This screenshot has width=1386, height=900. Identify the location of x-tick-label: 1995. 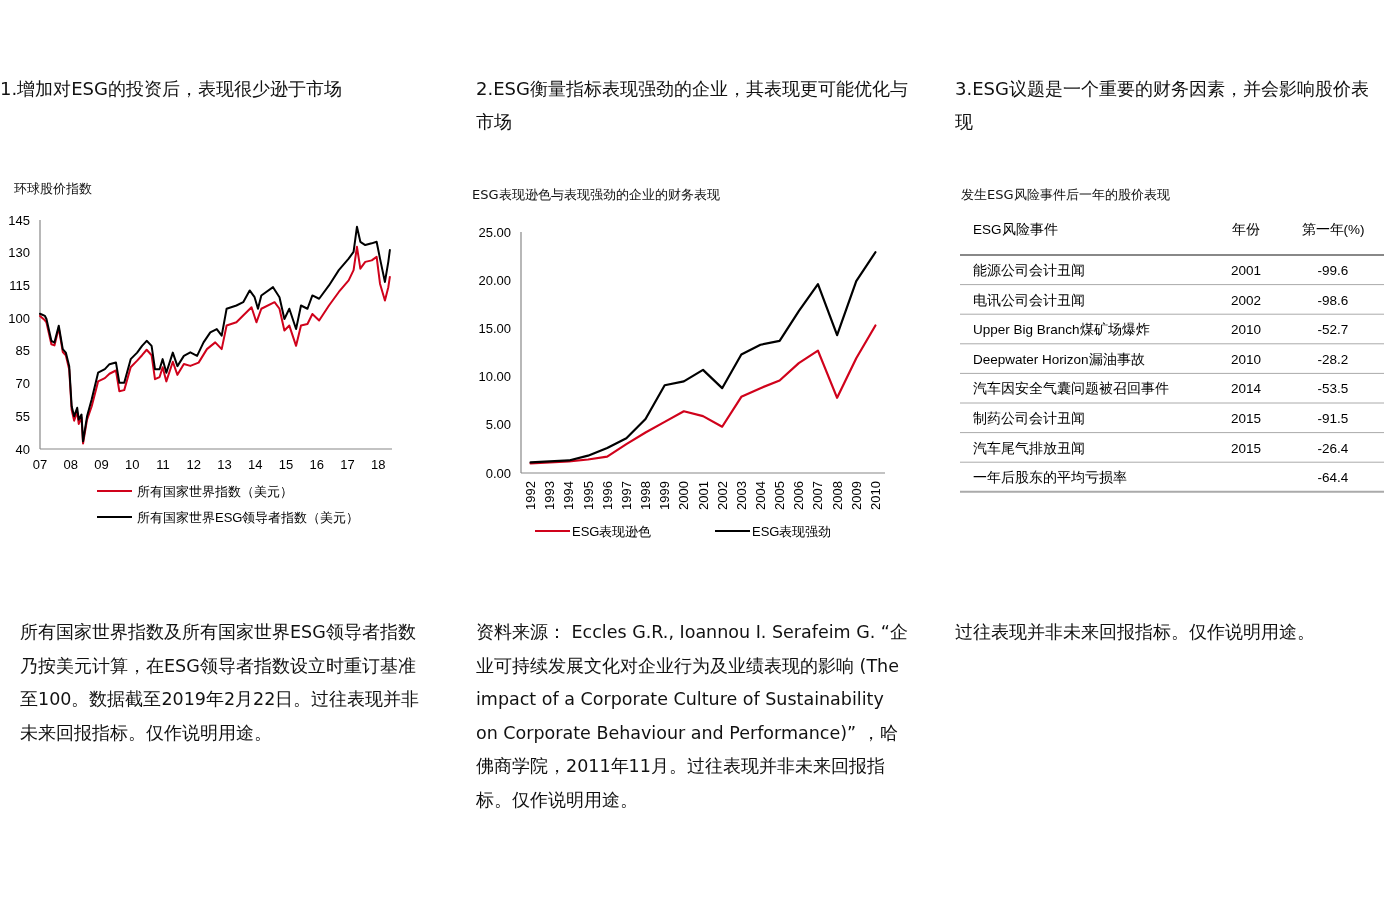
(588, 495).